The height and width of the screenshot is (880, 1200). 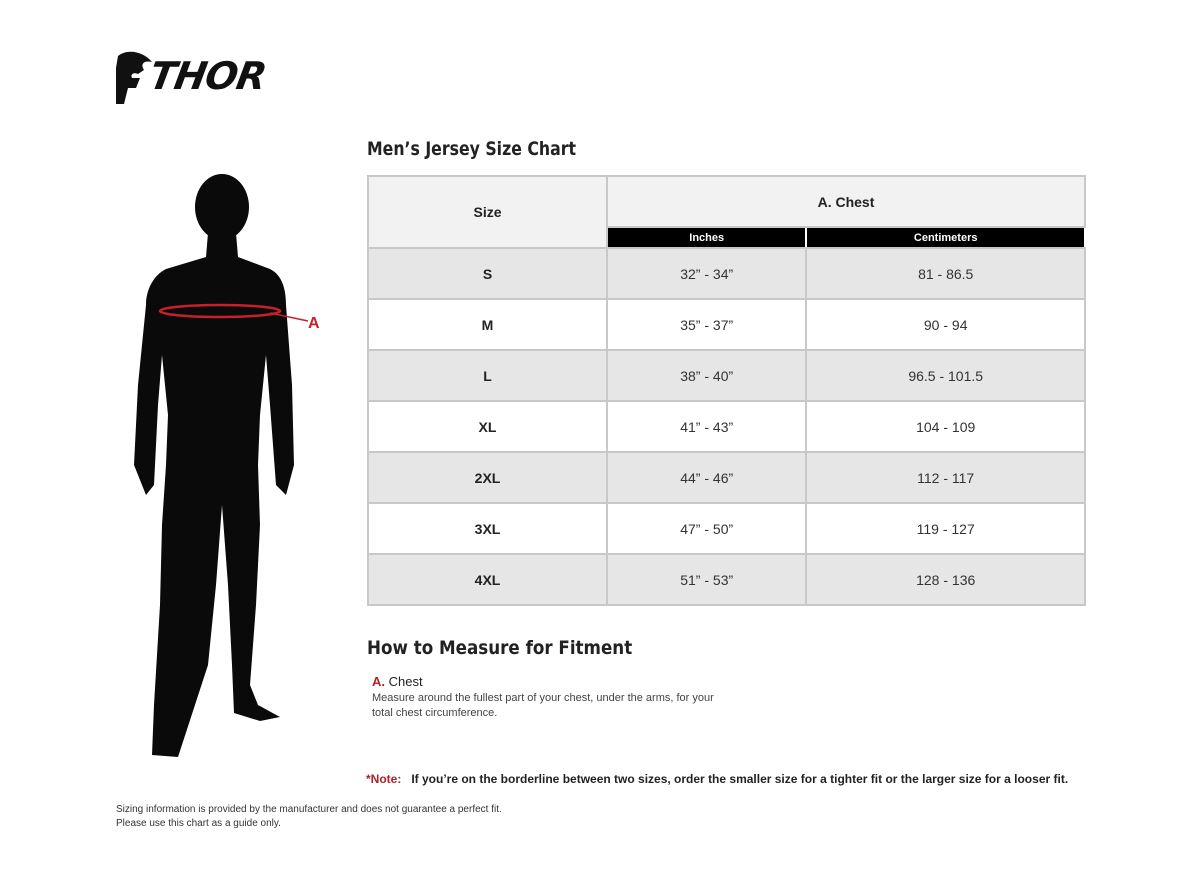 I want to click on table-row: 2XL 44” - 46” 112 - 117, so click(x=726, y=477).